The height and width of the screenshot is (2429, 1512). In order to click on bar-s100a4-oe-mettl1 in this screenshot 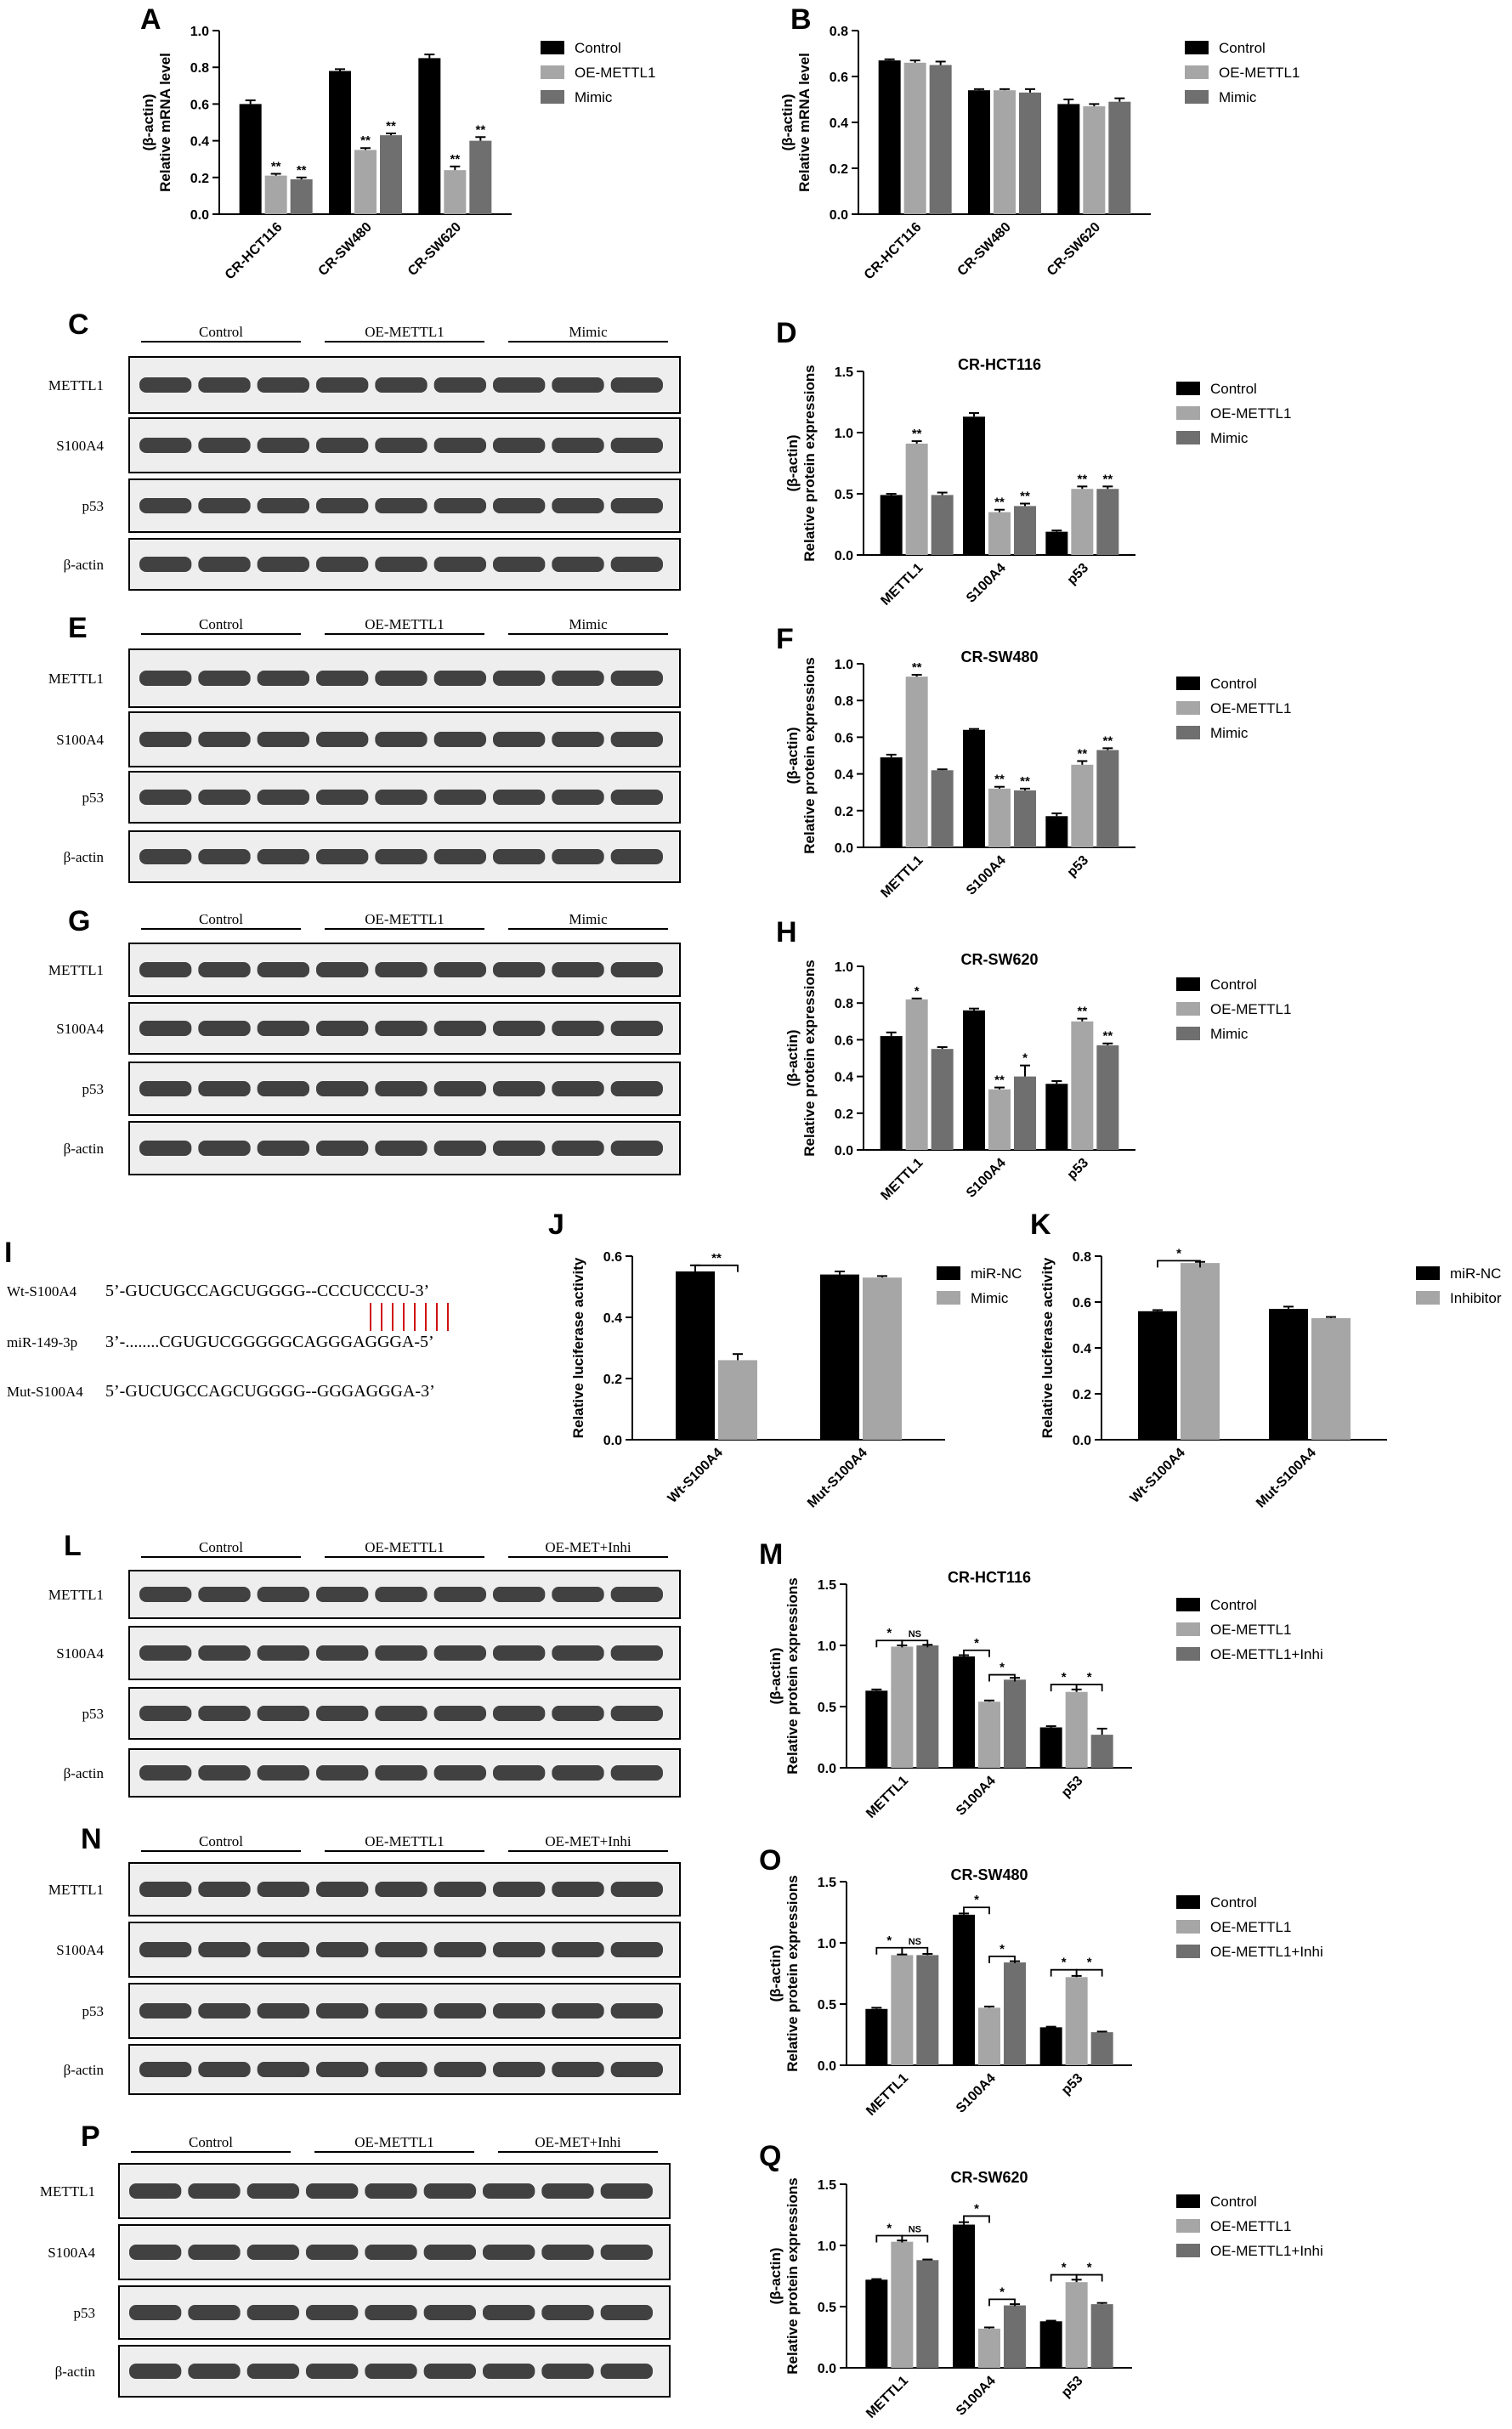, I will do `click(989, 2036)`.